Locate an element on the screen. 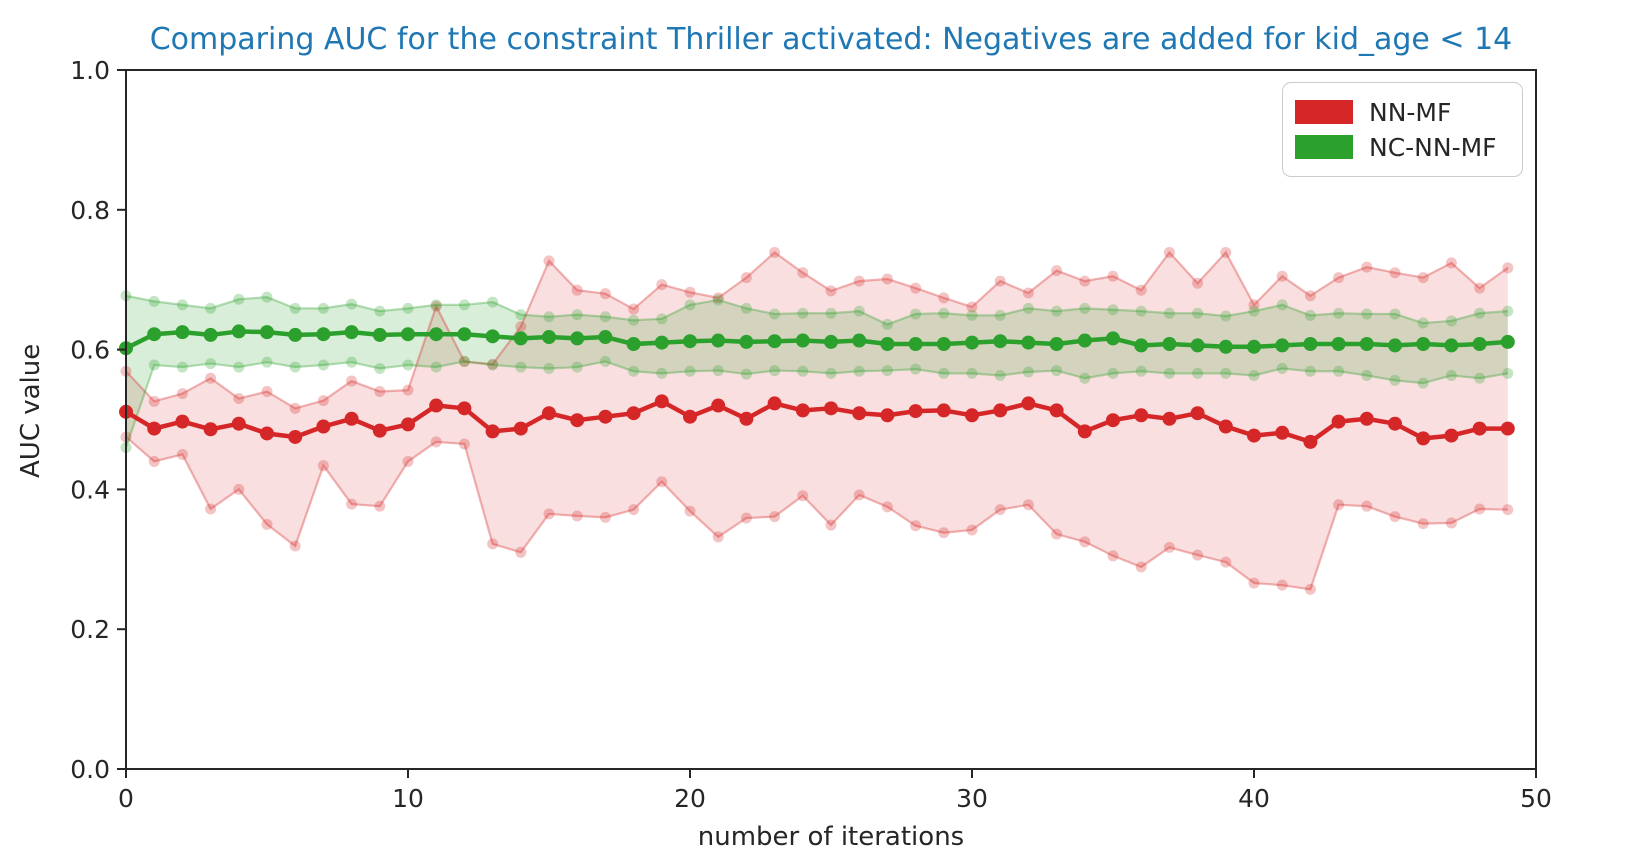  nn-mf-color-swatch is located at coordinates (1324, 112).